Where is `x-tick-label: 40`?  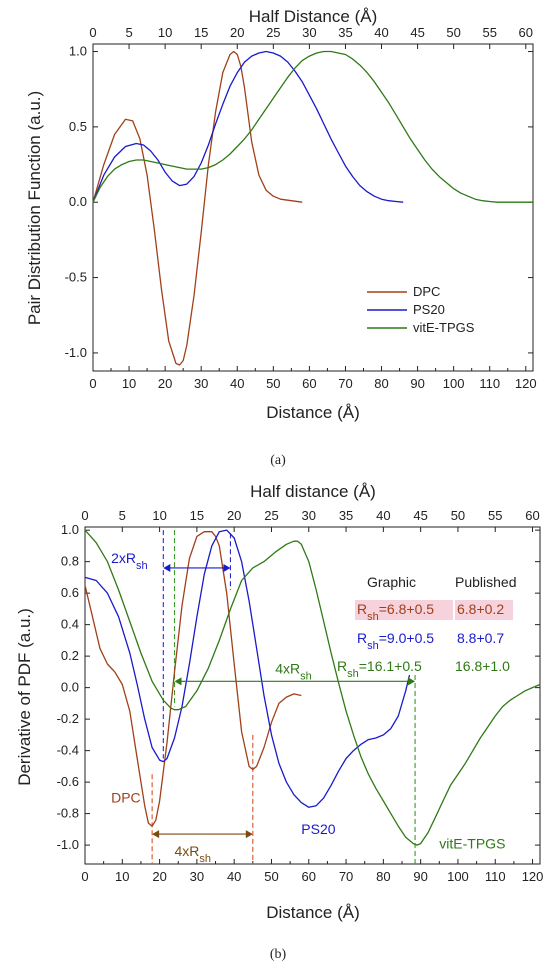 x-tick-label: 40 is located at coordinates (237, 383).